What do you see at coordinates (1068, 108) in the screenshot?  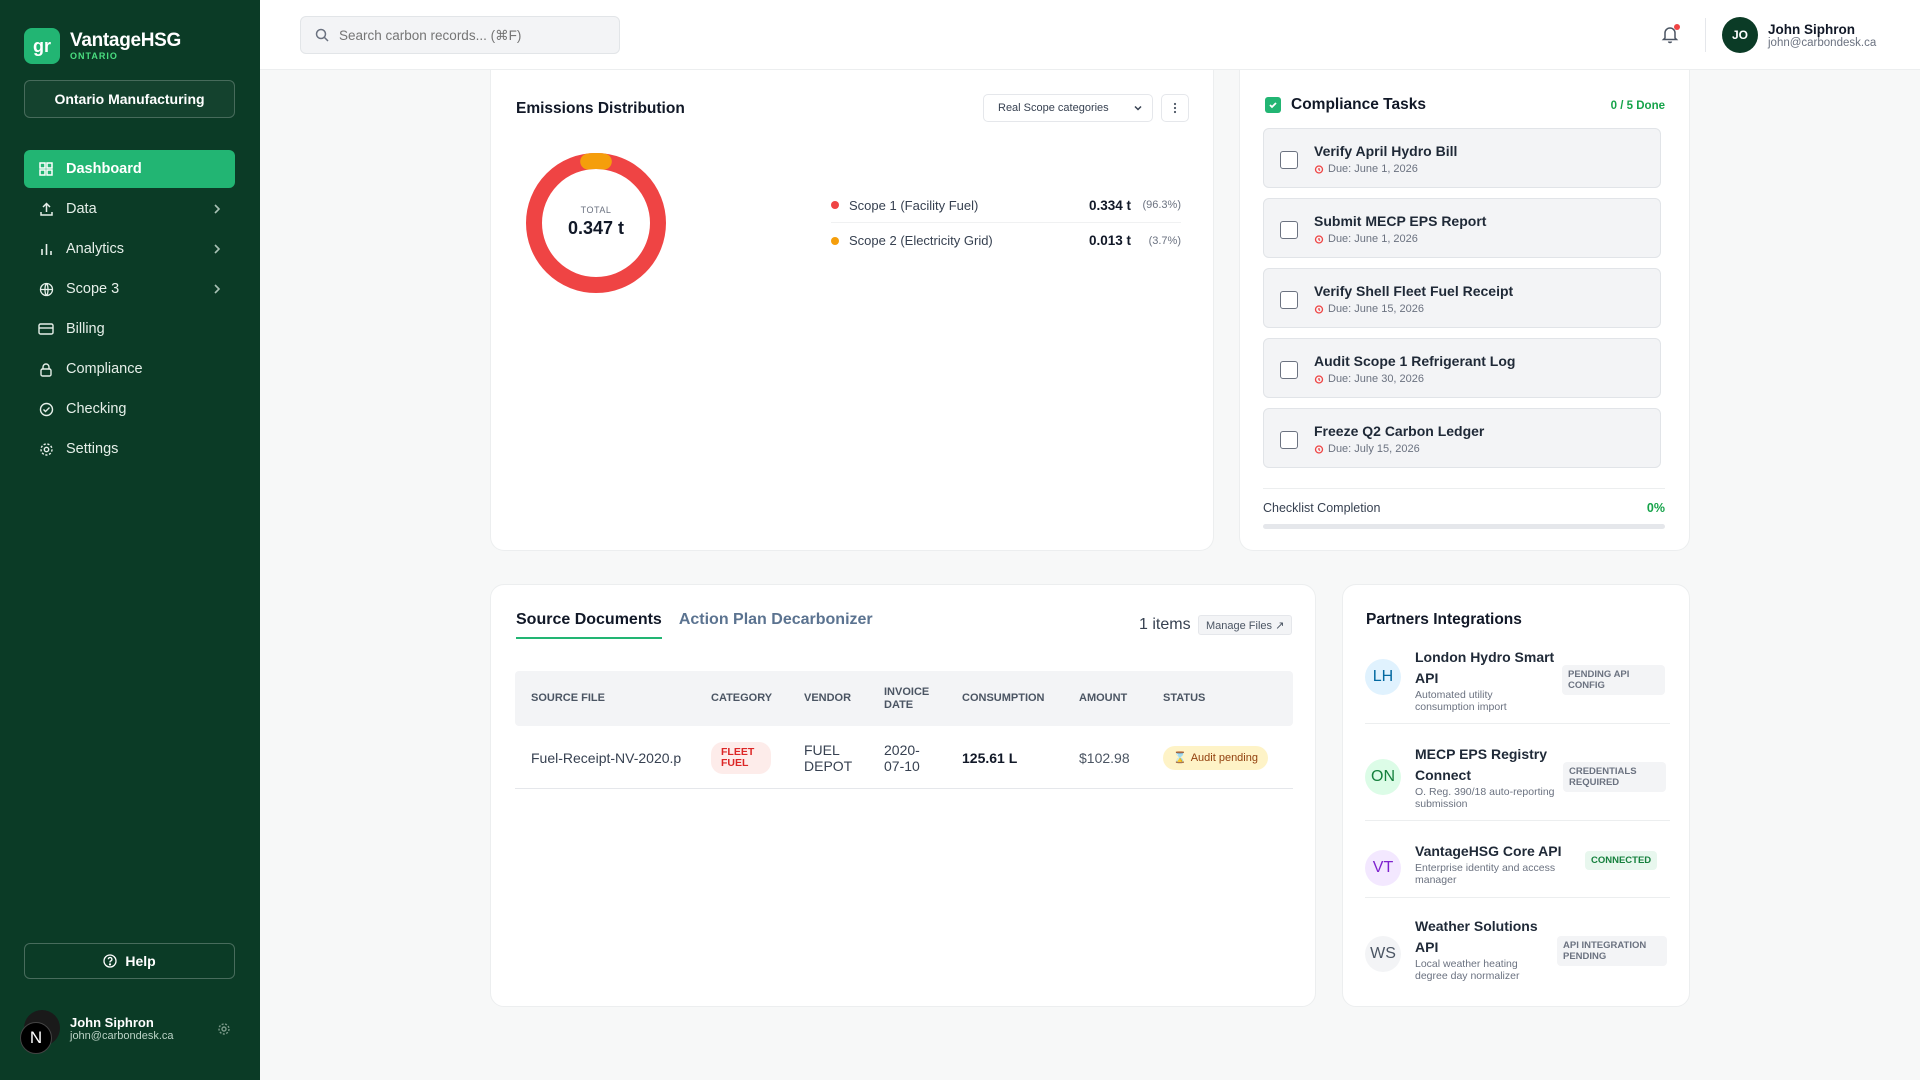 I see `scope-filter-select: Real Scope categories` at bounding box center [1068, 108].